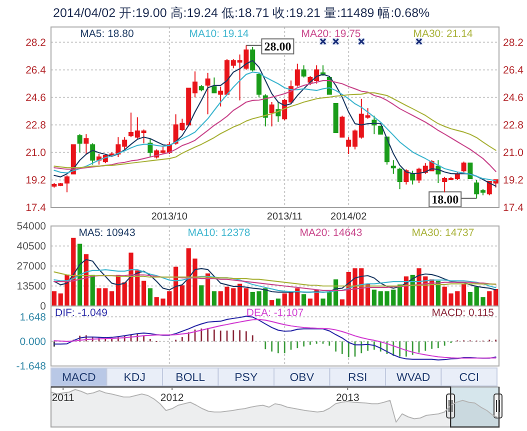 This screenshot has height=431, width=527. Describe the element at coordinates (36, 42) in the screenshot. I see `y-tick-label: 28.2` at that location.